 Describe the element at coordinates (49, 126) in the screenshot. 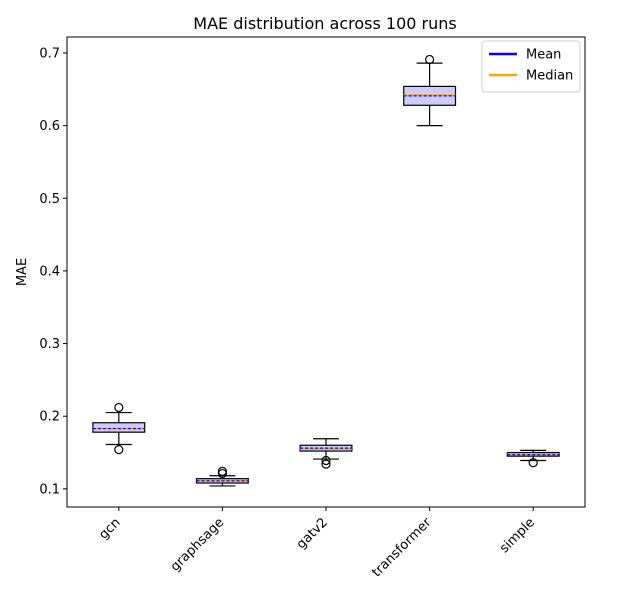

I see `y-tick-label: 0.6` at that location.